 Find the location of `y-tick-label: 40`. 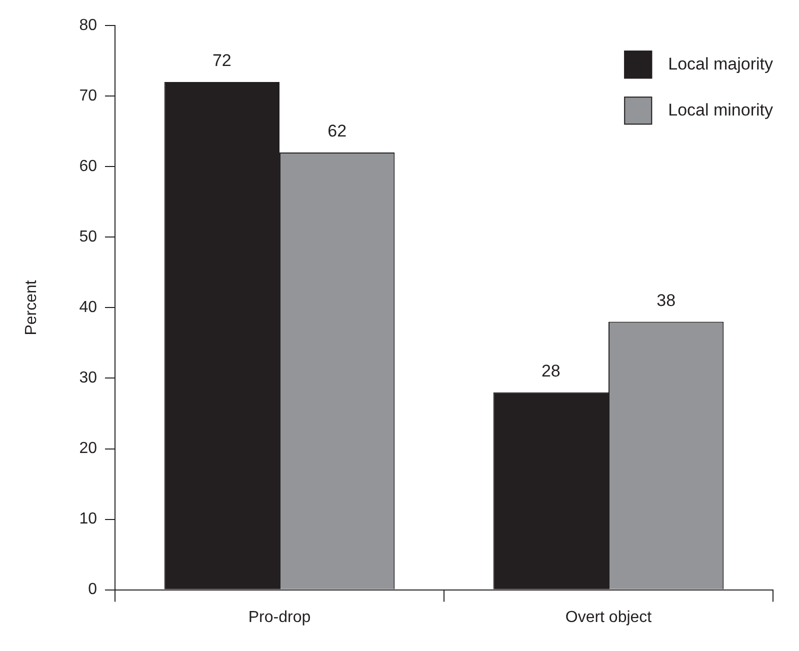

y-tick-label: 40 is located at coordinates (88, 307).